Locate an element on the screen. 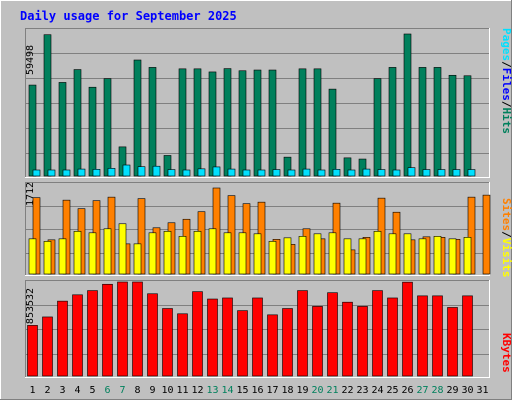 This screenshot has height=400, width=512. legend-sep-3: / is located at coordinates (506, 234).